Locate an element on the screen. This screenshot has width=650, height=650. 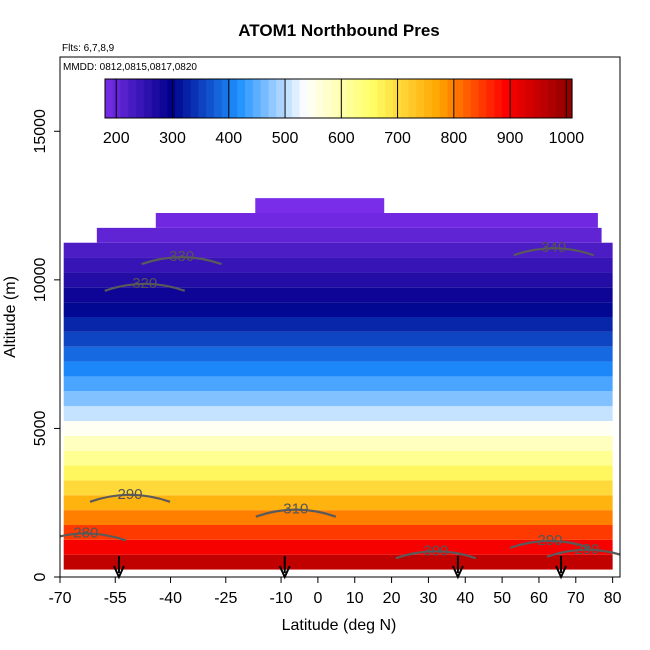
x-tick-label: 20 is located at coordinates (392, 598).